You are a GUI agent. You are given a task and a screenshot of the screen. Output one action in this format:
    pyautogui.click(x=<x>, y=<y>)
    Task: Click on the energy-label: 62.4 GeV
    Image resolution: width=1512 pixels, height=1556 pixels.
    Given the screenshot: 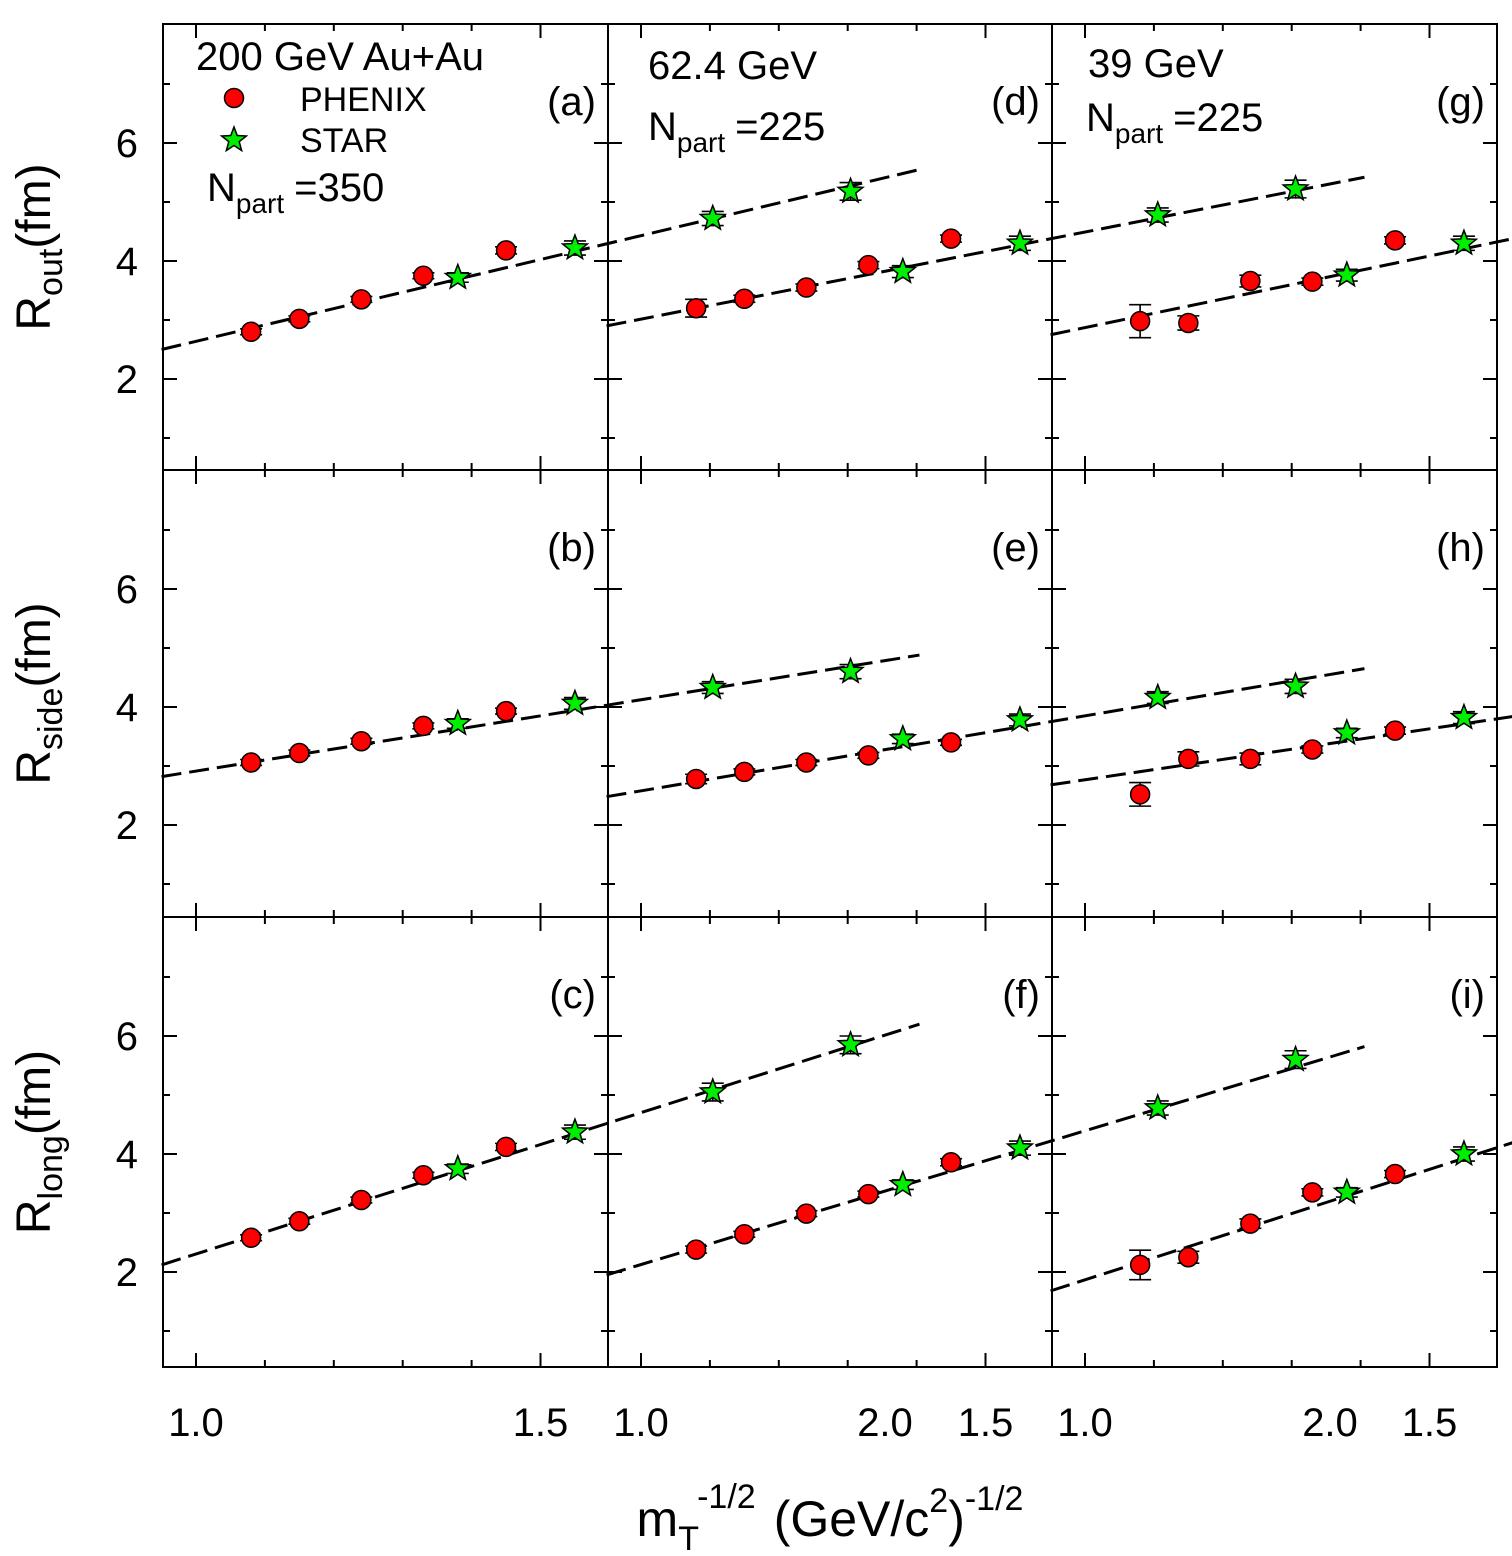 What is the action you would take?
    pyautogui.click(x=732, y=66)
    